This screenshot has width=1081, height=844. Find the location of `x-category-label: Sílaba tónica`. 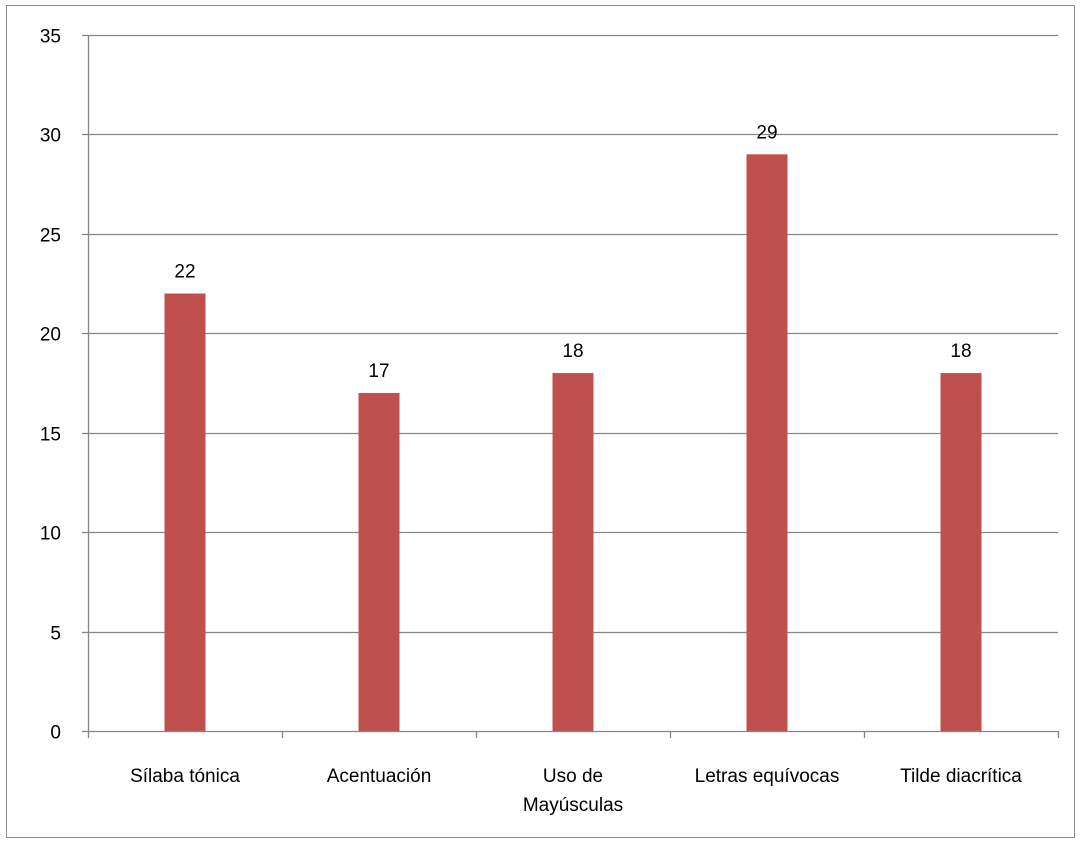

x-category-label: Sílaba tónica is located at coordinates (185, 776).